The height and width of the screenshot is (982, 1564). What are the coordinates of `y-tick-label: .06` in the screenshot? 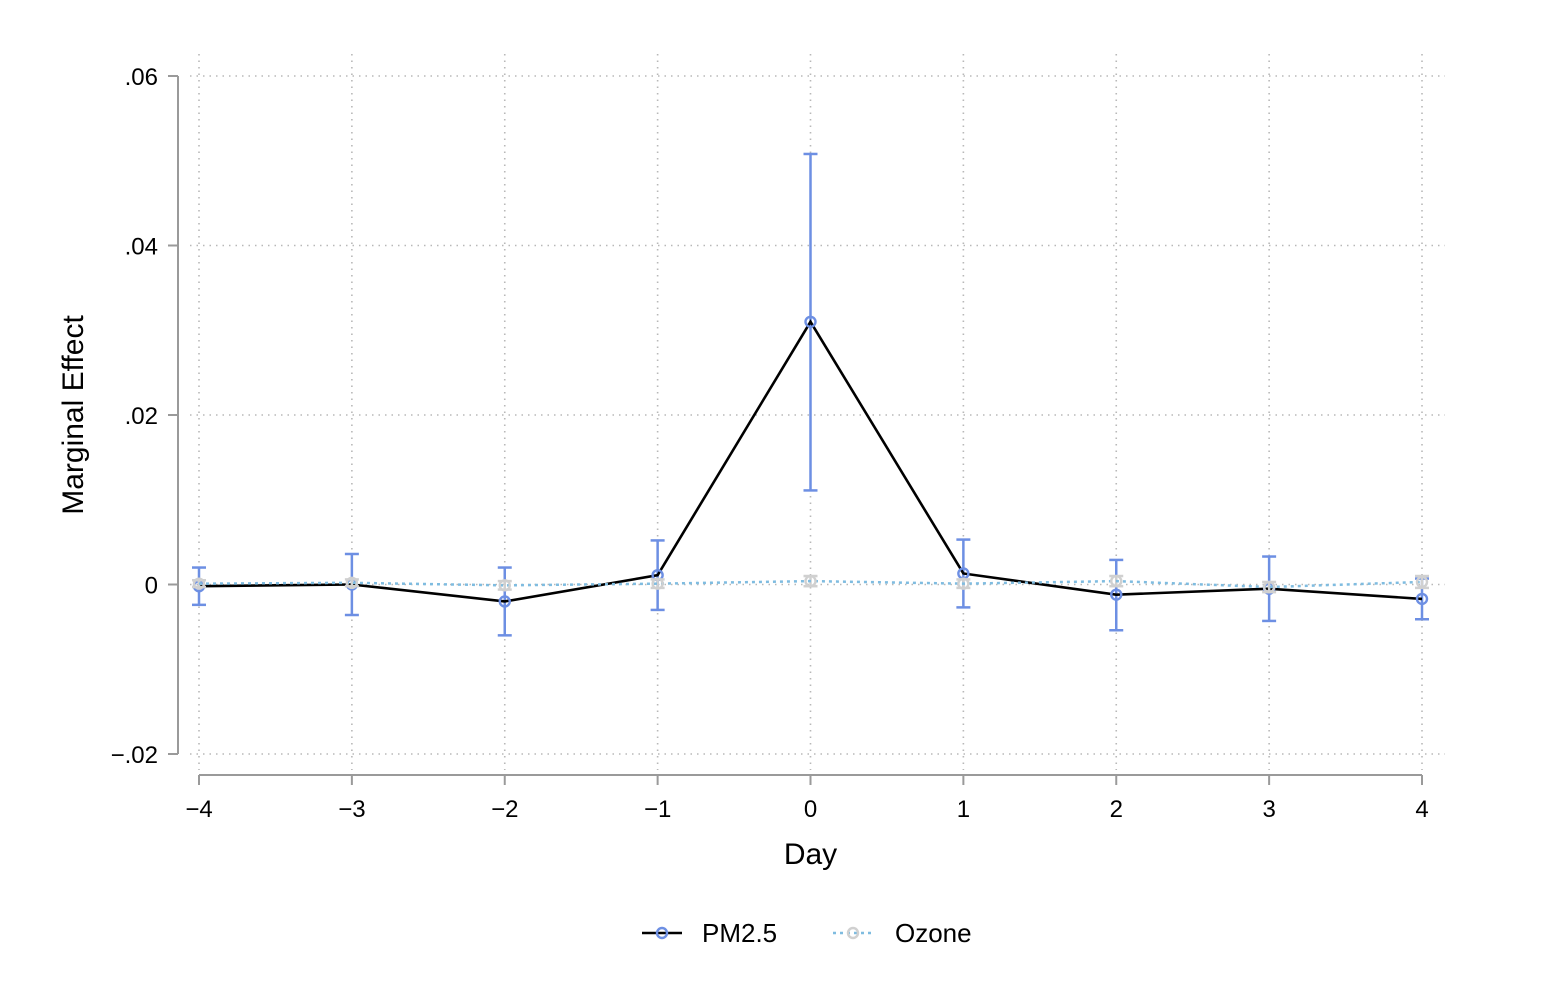 It's located at (141, 77).